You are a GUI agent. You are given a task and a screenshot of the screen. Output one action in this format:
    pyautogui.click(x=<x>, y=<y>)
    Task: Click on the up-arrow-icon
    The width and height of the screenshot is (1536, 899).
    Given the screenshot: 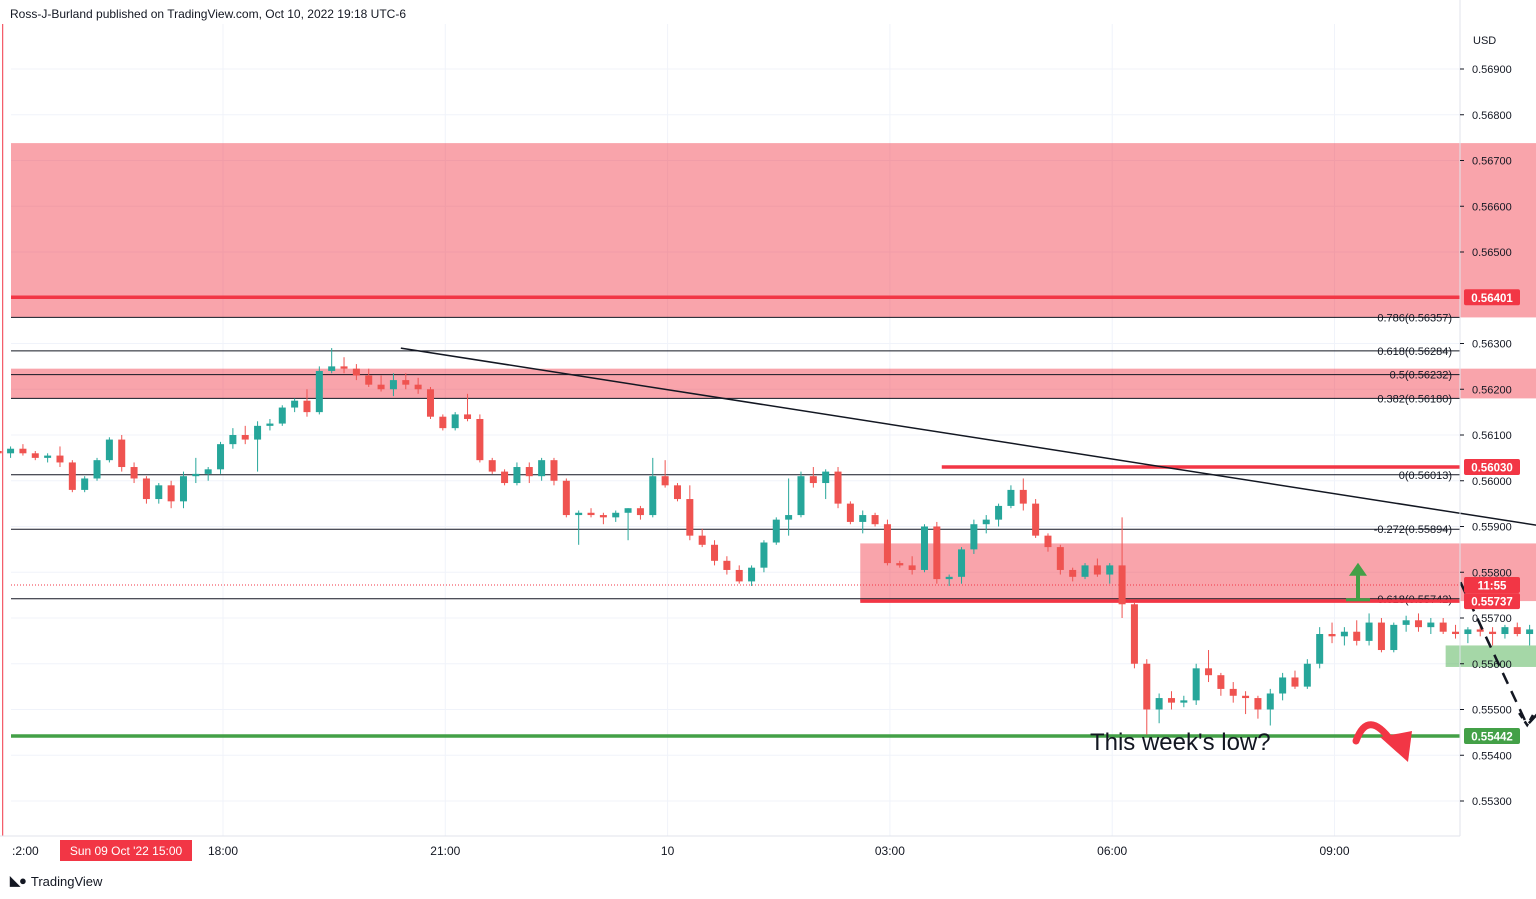 What is the action you would take?
    pyautogui.click(x=1358, y=581)
    